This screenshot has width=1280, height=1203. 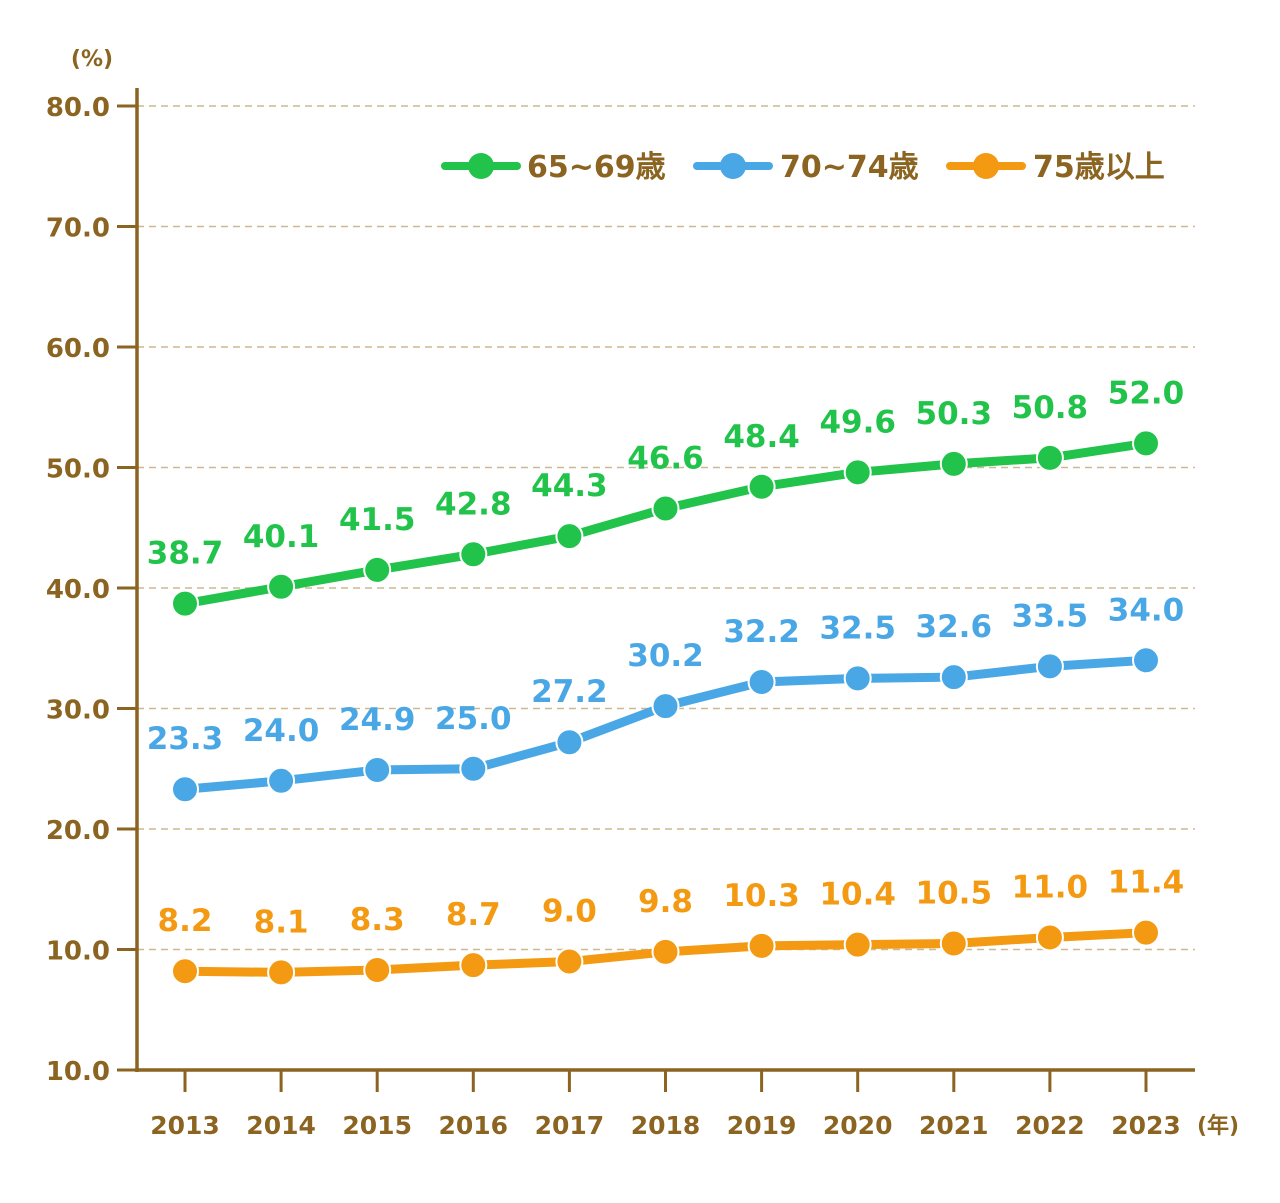 I want to click on data-label: 50.3, so click(x=954, y=414).